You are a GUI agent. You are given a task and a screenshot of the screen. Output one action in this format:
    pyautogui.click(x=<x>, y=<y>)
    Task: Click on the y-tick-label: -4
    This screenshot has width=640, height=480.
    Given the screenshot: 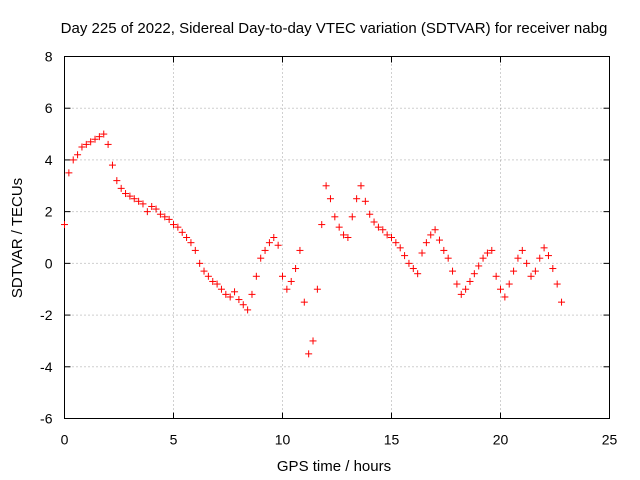 What is the action you would take?
    pyautogui.click(x=46, y=367)
    